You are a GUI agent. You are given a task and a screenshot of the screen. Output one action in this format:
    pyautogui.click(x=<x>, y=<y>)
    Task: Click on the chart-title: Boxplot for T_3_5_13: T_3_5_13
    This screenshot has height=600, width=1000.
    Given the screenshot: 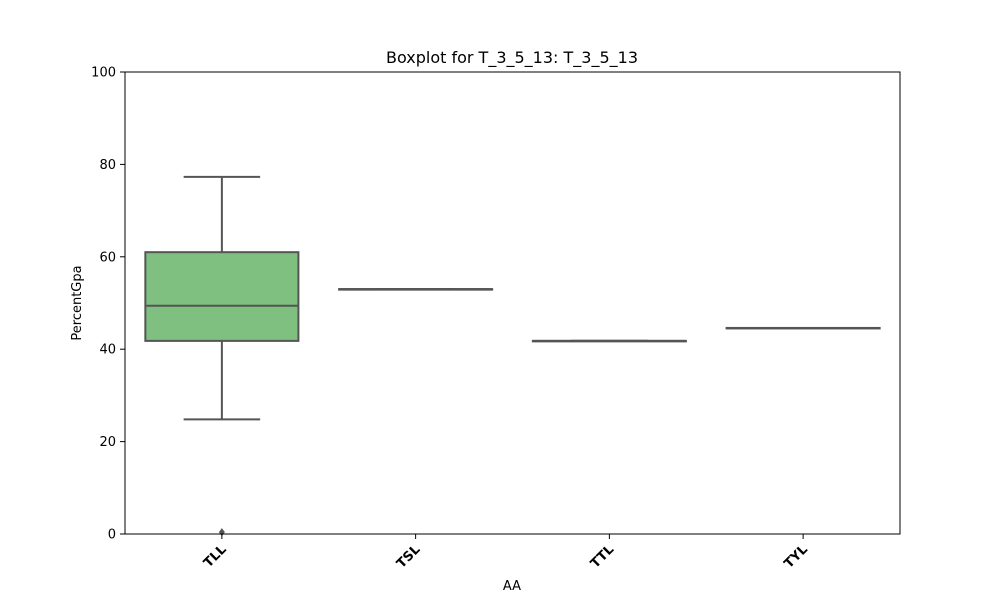 What is the action you would take?
    pyautogui.click(x=512, y=58)
    